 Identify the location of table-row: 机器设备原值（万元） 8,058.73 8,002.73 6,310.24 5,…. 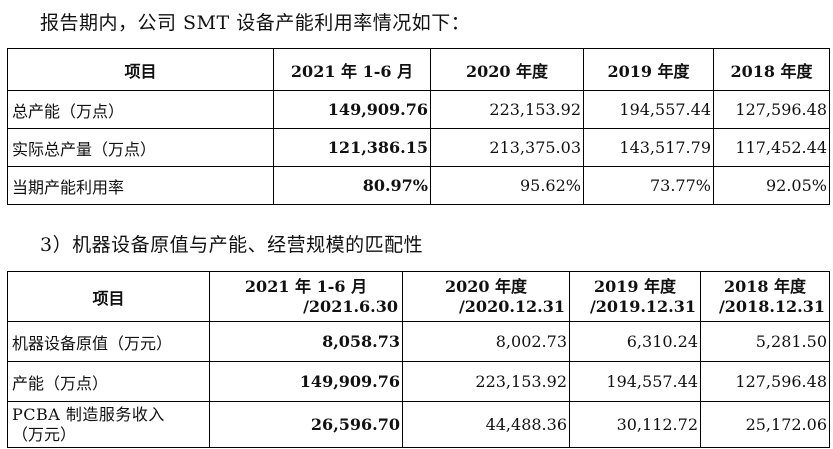
(418, 341).